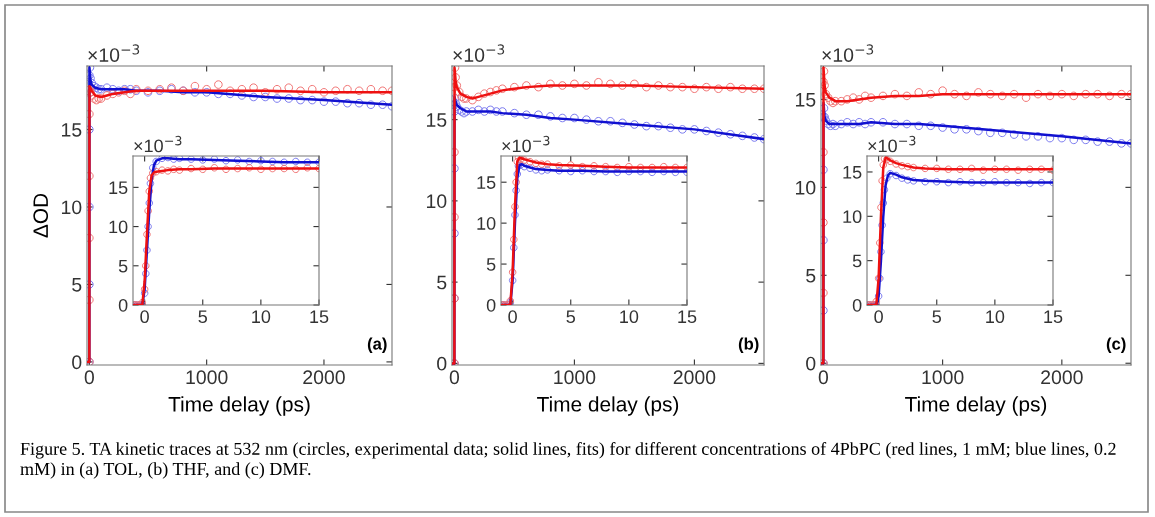  What do you see at coordinates (377, 345) in the screenshot?
I see `annotation: (a)` at bounding box center [377, 345].